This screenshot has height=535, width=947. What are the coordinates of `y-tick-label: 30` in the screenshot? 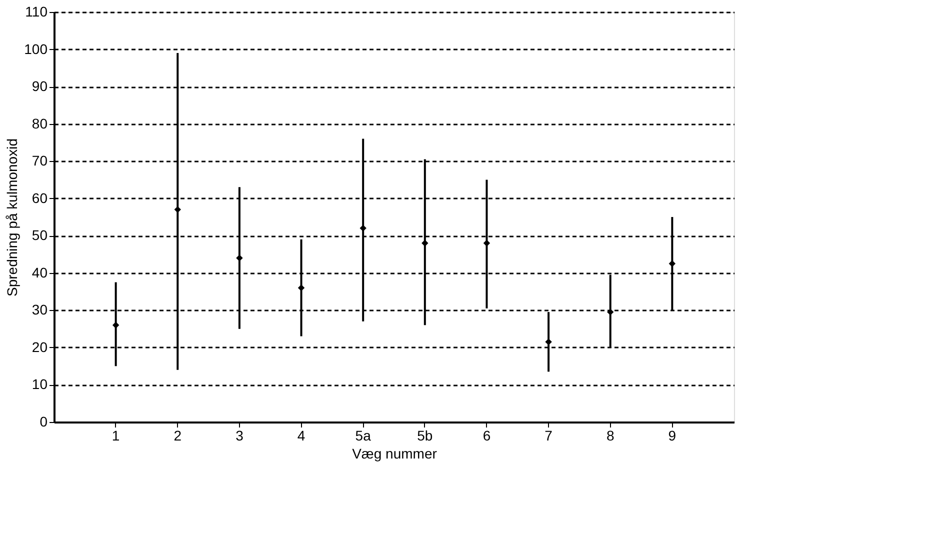 It's located at (40, 310).